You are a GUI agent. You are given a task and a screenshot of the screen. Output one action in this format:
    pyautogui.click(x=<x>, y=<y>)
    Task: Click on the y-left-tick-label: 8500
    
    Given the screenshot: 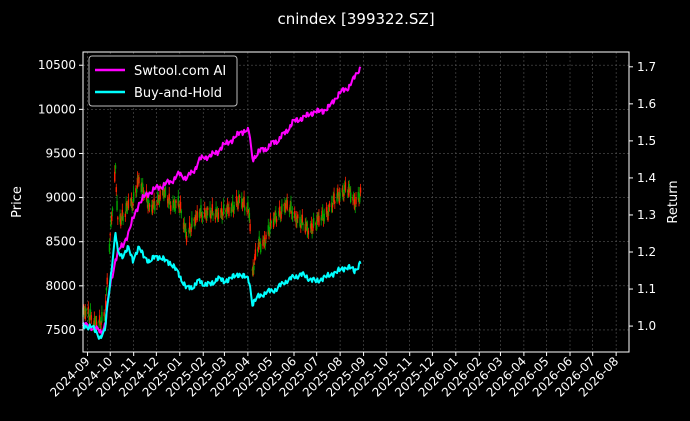 What is the action you would take?
    pyautogui.click(x=60, y=242)
    